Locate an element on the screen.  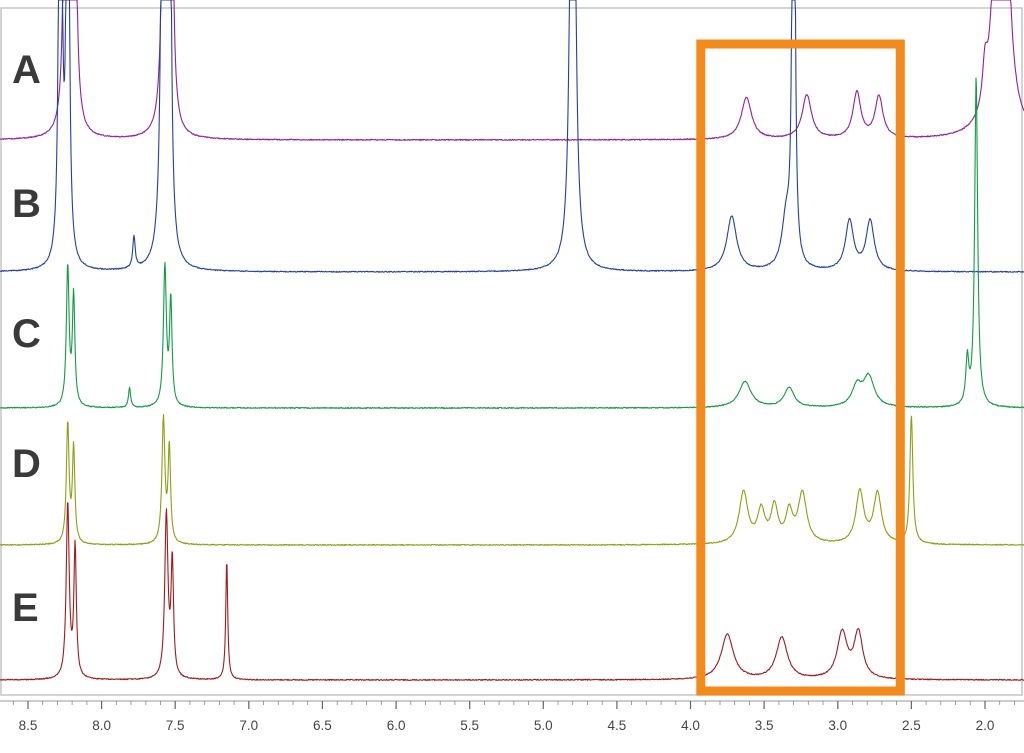
trace-label-B: B is located at coordinates (26, 204).